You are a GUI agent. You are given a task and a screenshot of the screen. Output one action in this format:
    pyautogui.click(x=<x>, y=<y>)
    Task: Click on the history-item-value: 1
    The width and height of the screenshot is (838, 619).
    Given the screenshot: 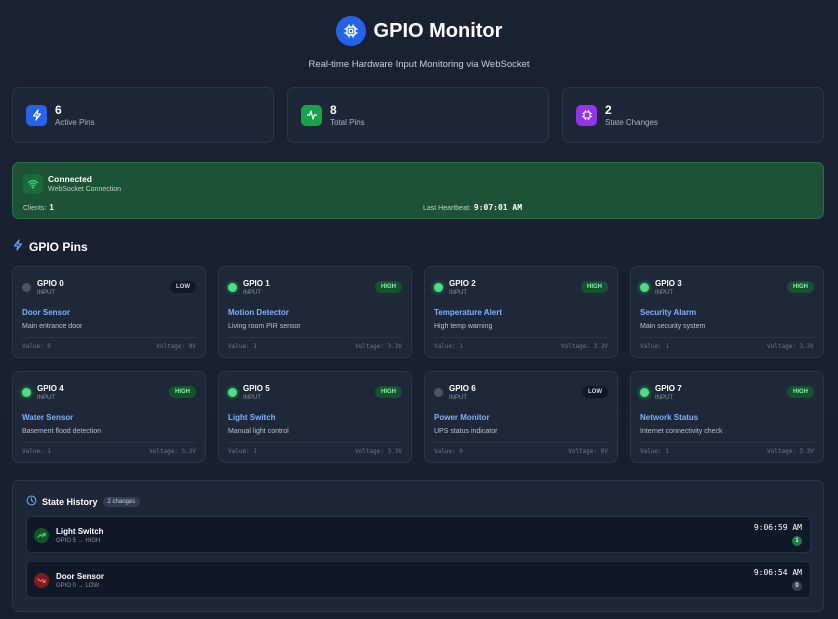 What is the action you would take?
    pyautogui.click(x=797, y=541)
    